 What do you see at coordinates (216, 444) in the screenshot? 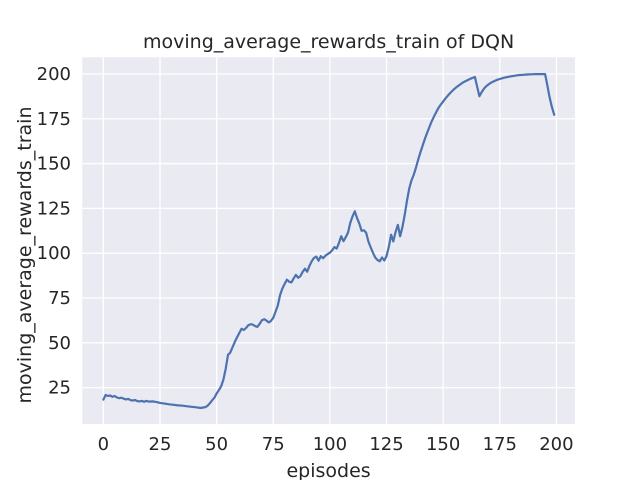
I see `x-tick-label: 50` at bounding box center [216, 444].